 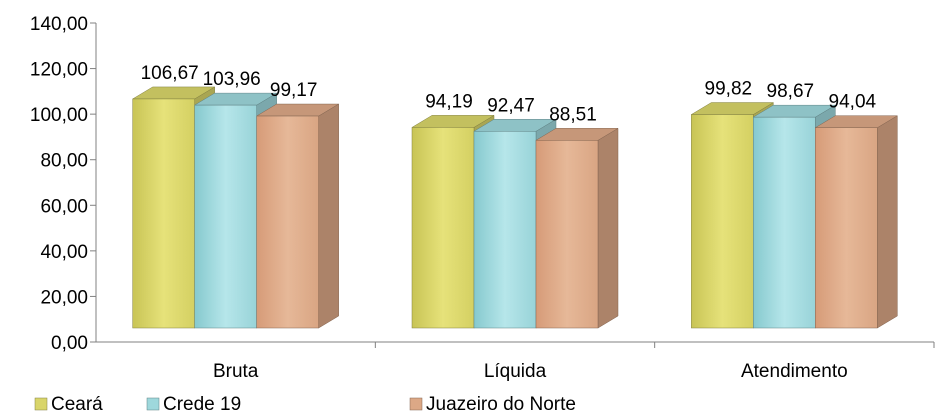 I want to click on data-label: 92,47, so click(x=511, y=105).